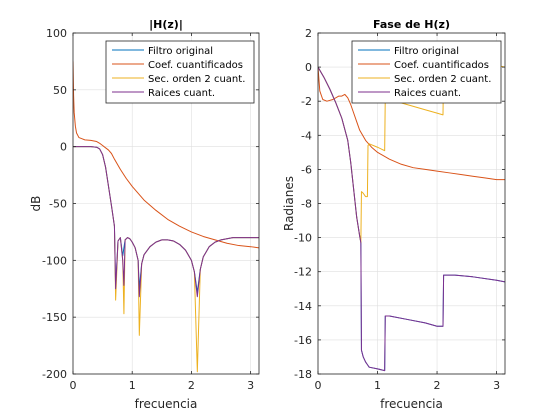  Describe the element at coordinates (303, 340) in the screenshot. I see `y-tick-label: -16` at that location.